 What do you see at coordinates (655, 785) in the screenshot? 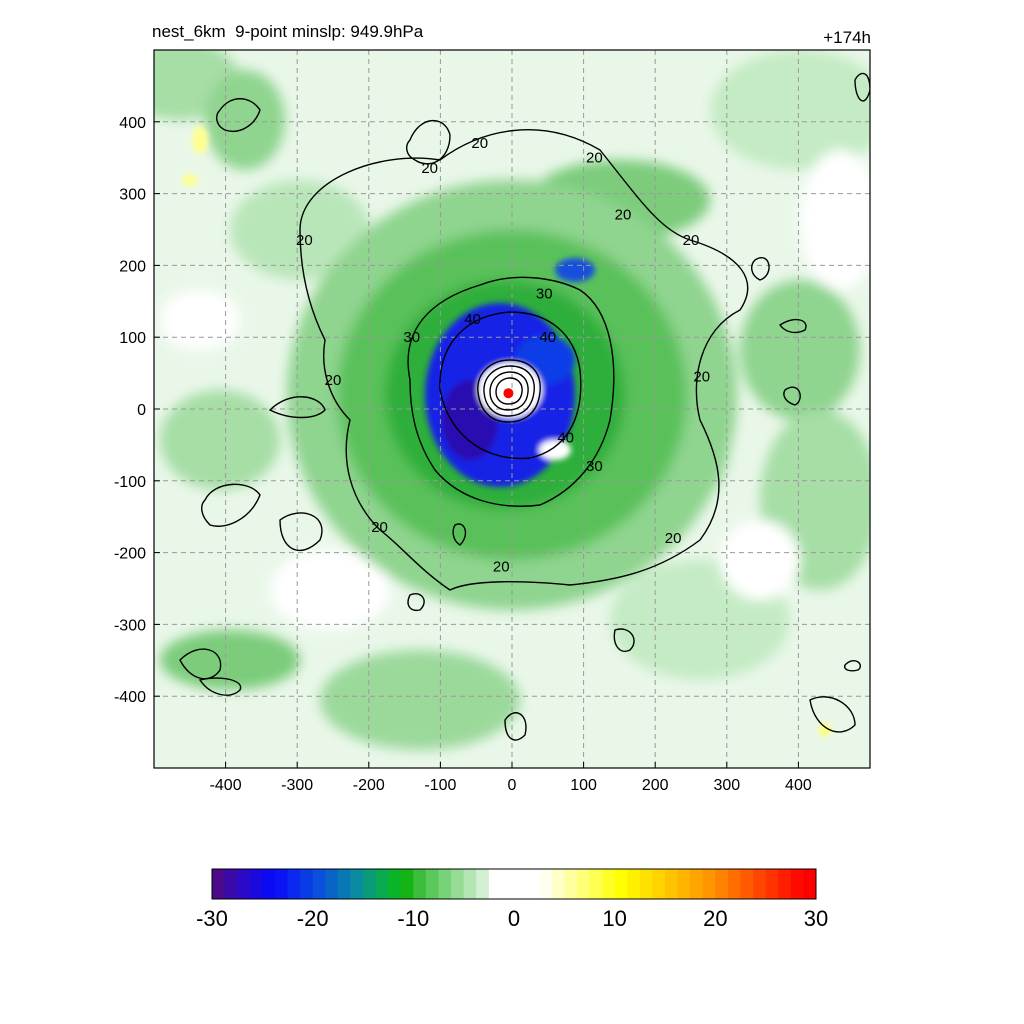
I see `x-tick-label: 200` at bounding box center [655, 785].